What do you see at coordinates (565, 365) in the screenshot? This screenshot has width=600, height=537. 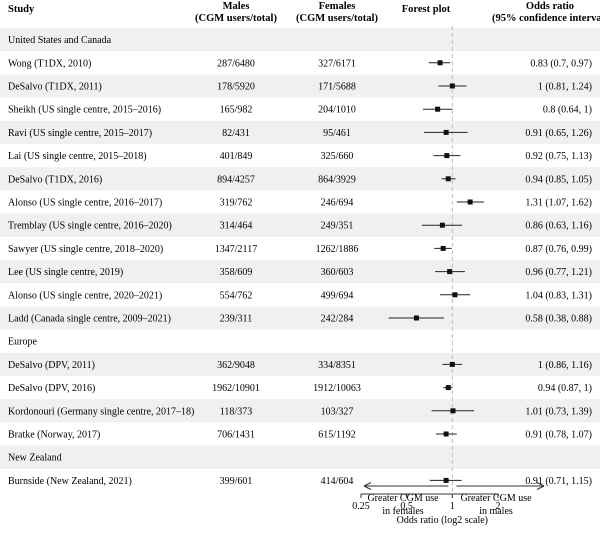 I see `odds-ratio-text: 1 (0.86, 1.16)` at bounding box center [565, 365].